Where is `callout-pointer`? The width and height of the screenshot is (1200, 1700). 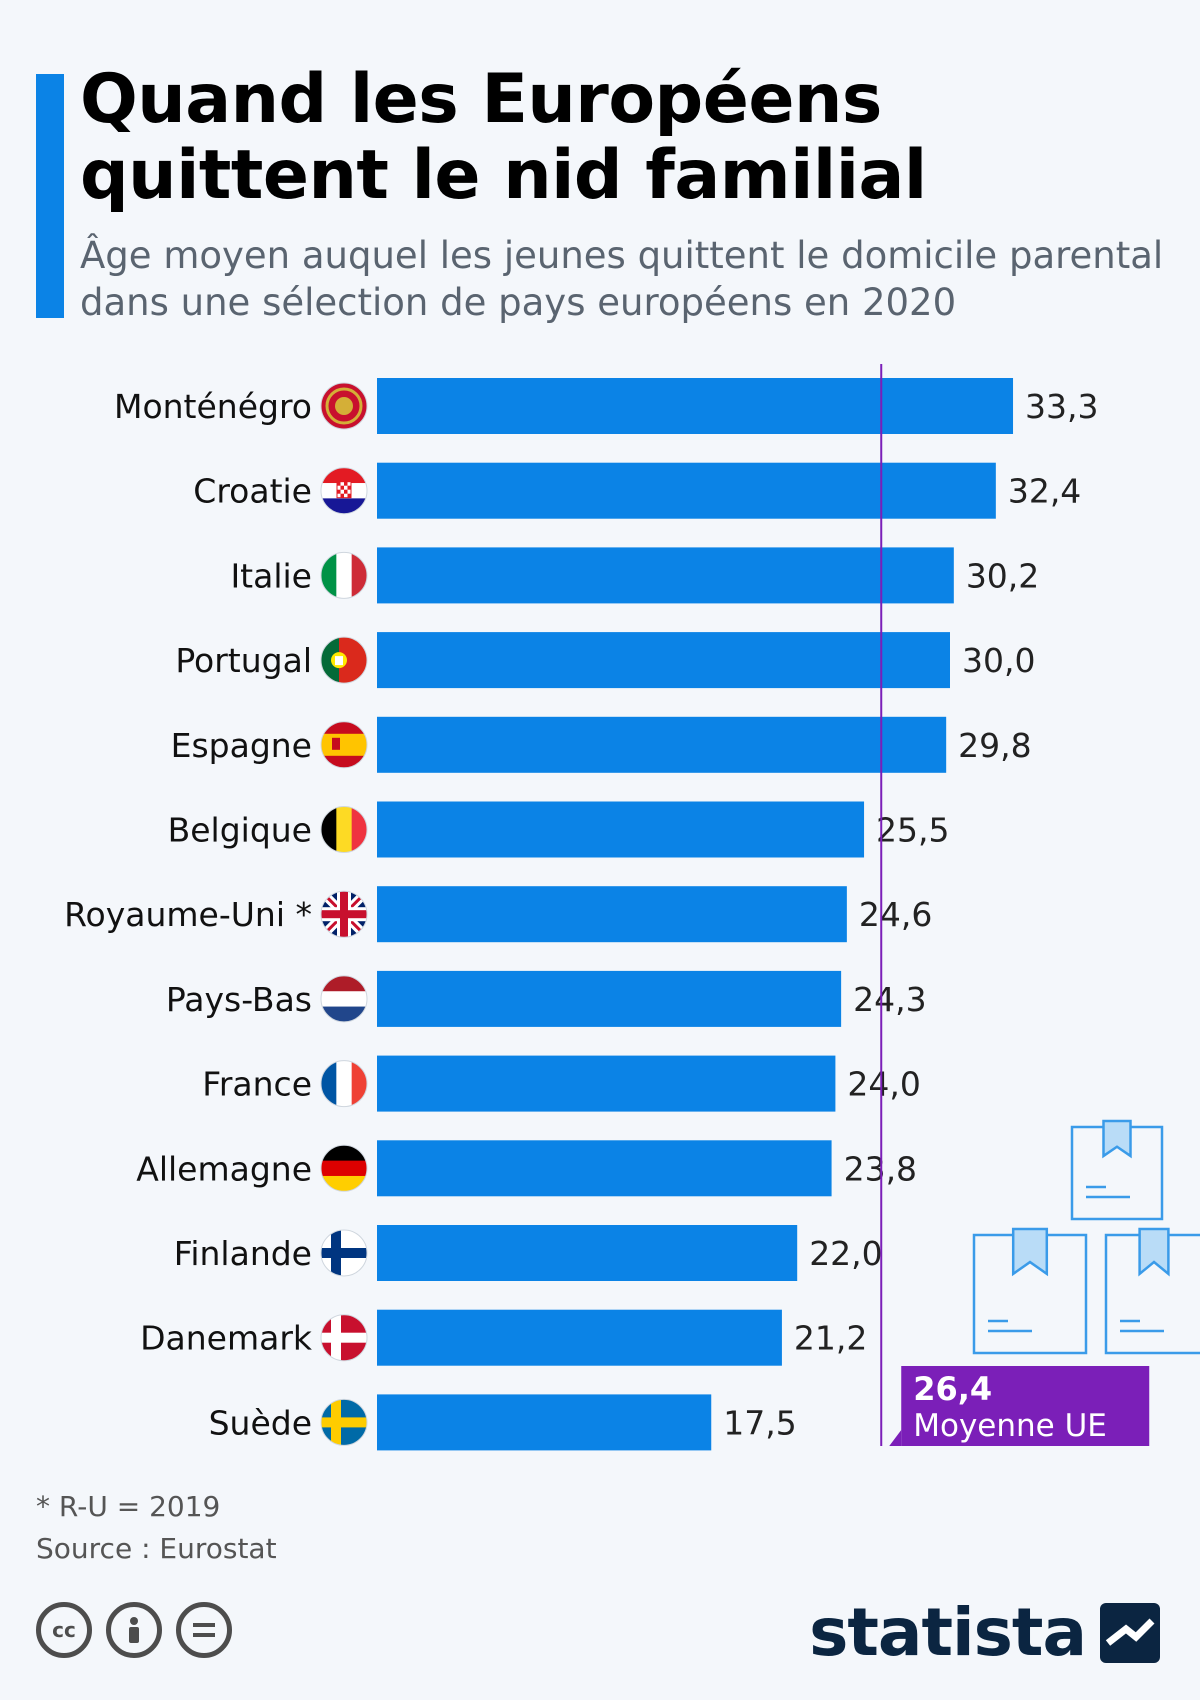
callout-pointer is located at coordinates (895, 1438).